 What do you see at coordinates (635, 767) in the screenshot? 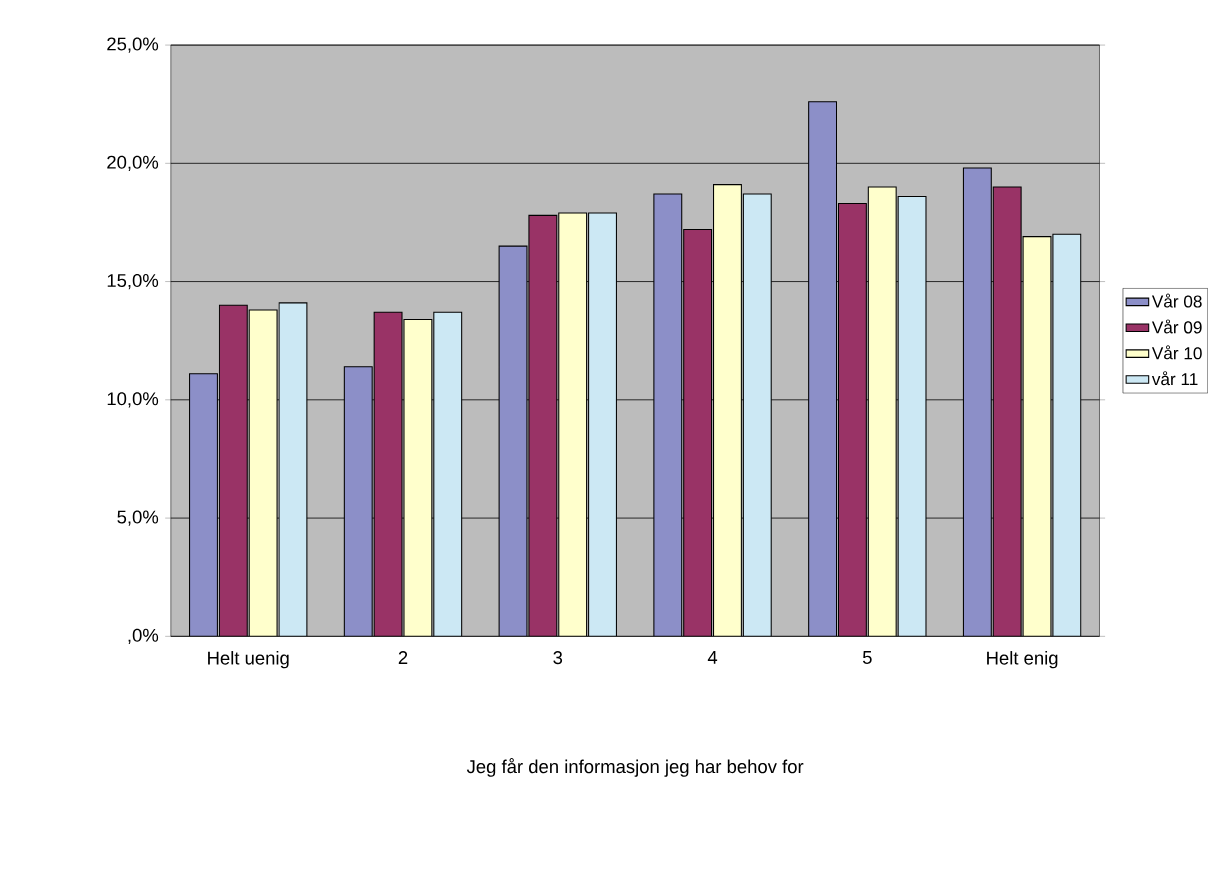
I see `x-axis-title: Jeg får den informasjon jeg har behov for` at bounding box center [635, 767].